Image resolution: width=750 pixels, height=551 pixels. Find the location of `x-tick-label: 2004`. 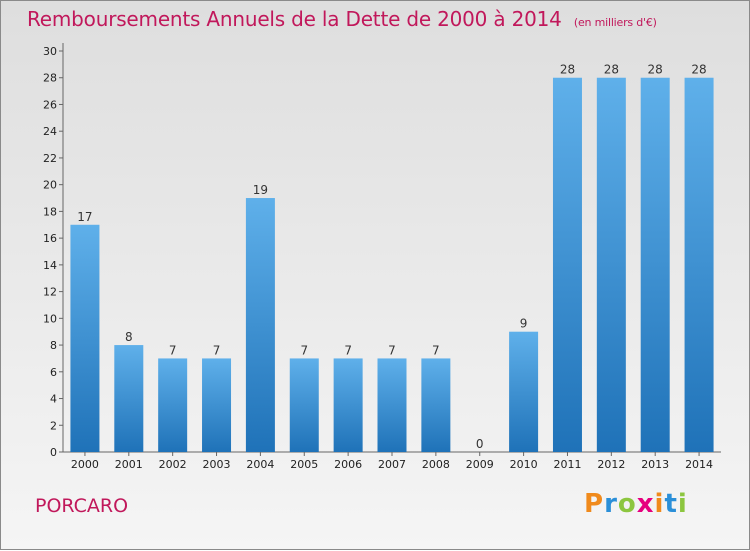

x-tick-label: 2004 is located at coordinates (260, 464).